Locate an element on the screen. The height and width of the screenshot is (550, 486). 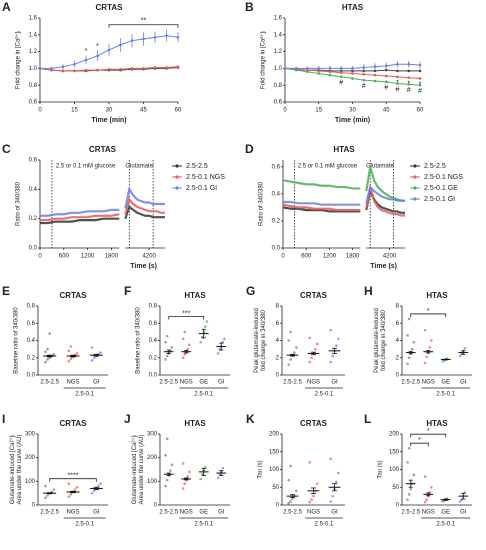
x-tick-label: 2.5-2.5 is located at coordinates (168, 383).